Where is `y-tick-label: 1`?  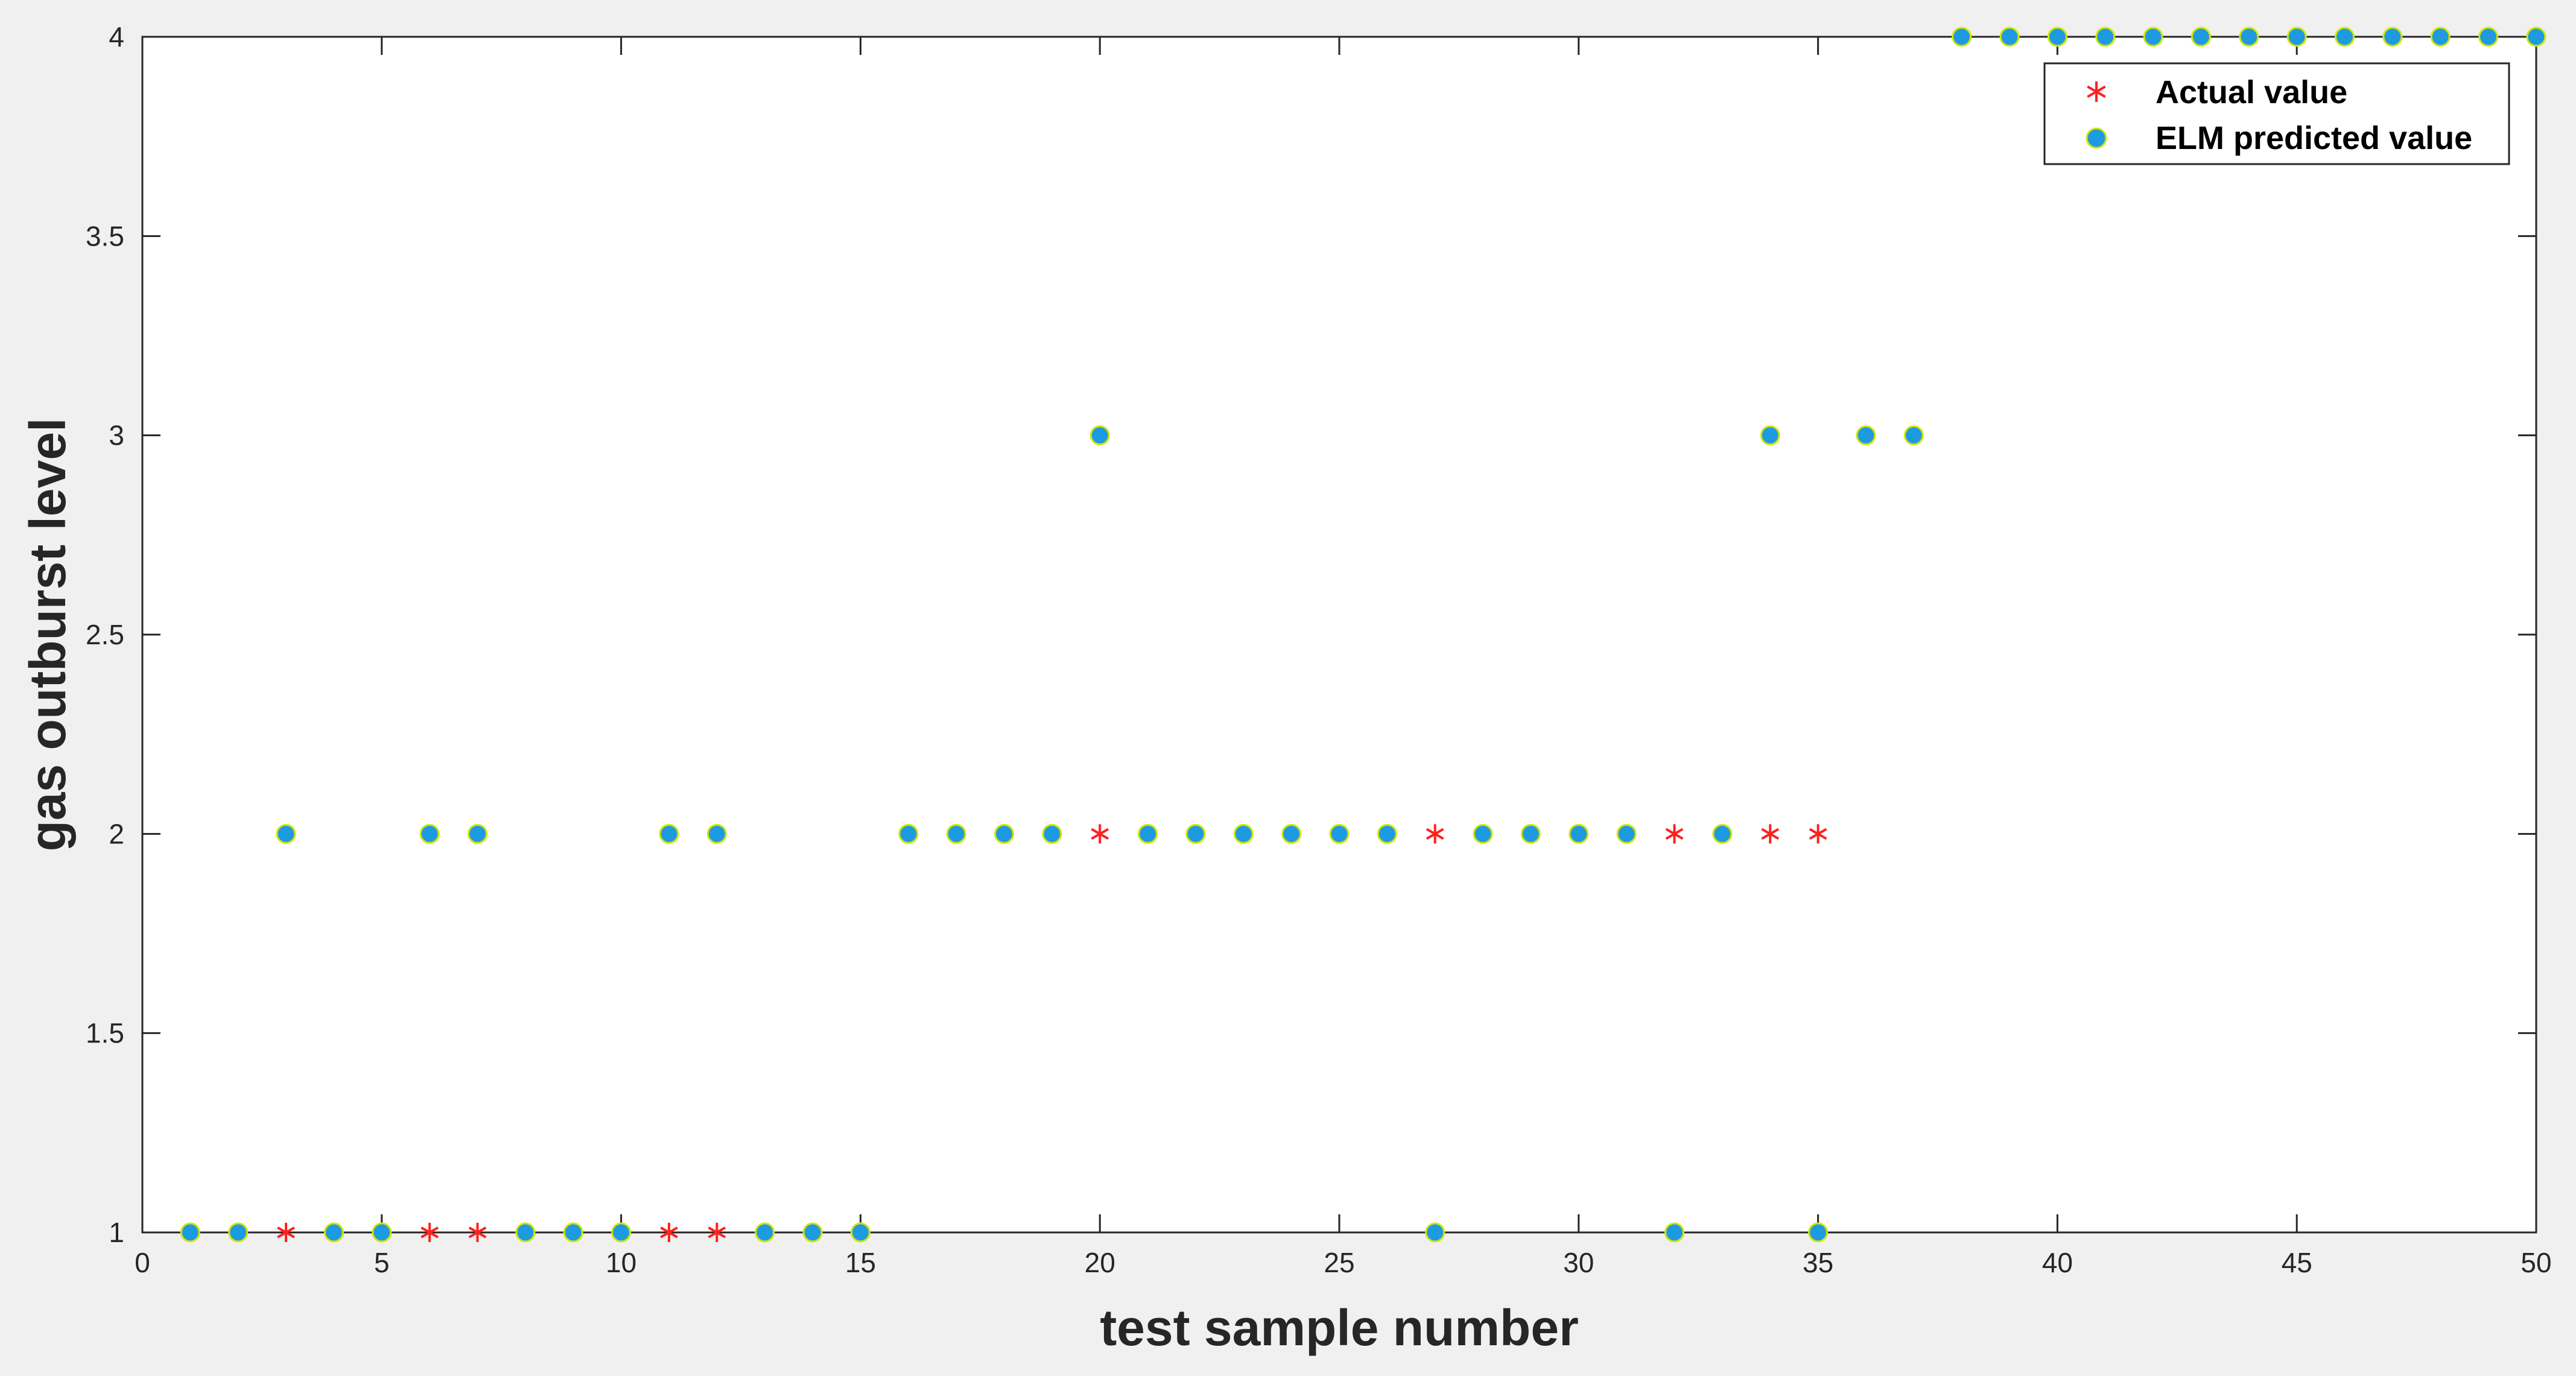
y-tick-label: 1 is located at coordinates (116, 1232).